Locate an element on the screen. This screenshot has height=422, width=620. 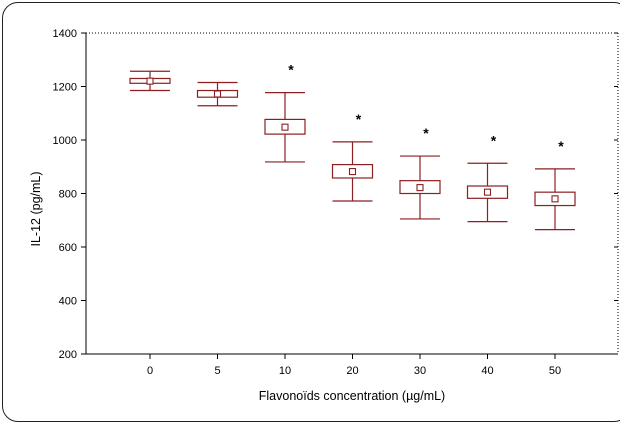
x-tick-label: 5 is located at coordinates (217, 371).